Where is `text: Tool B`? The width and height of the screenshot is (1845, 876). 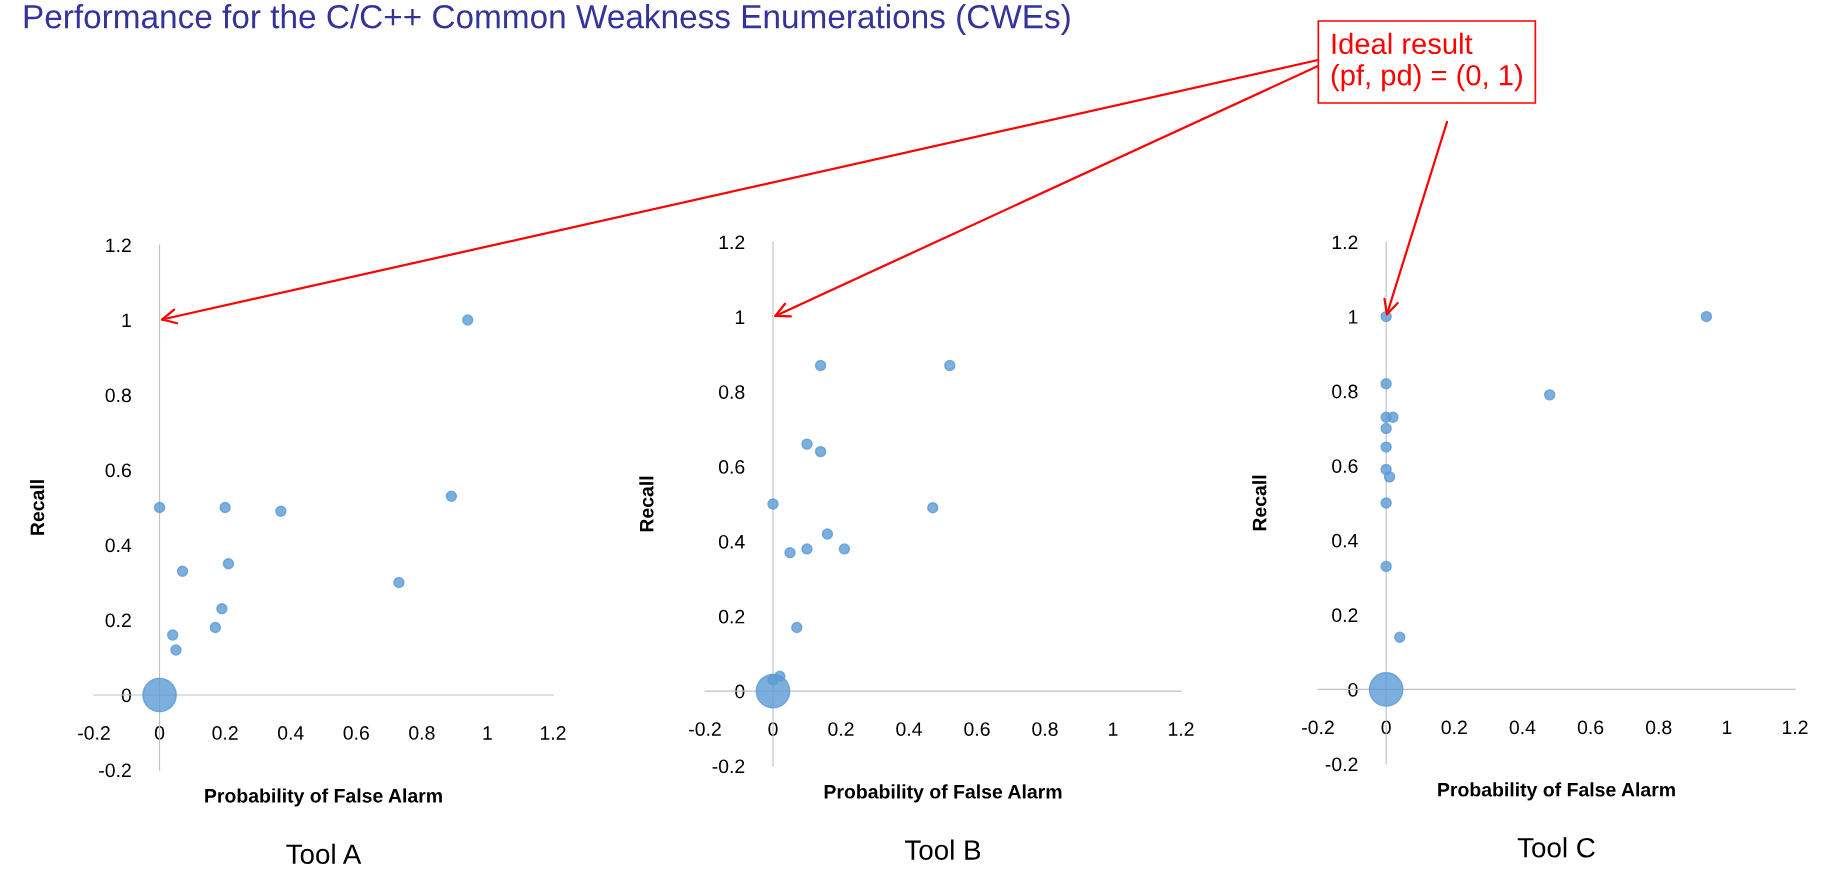 text: Tool B is located at coordinates (943, 849).